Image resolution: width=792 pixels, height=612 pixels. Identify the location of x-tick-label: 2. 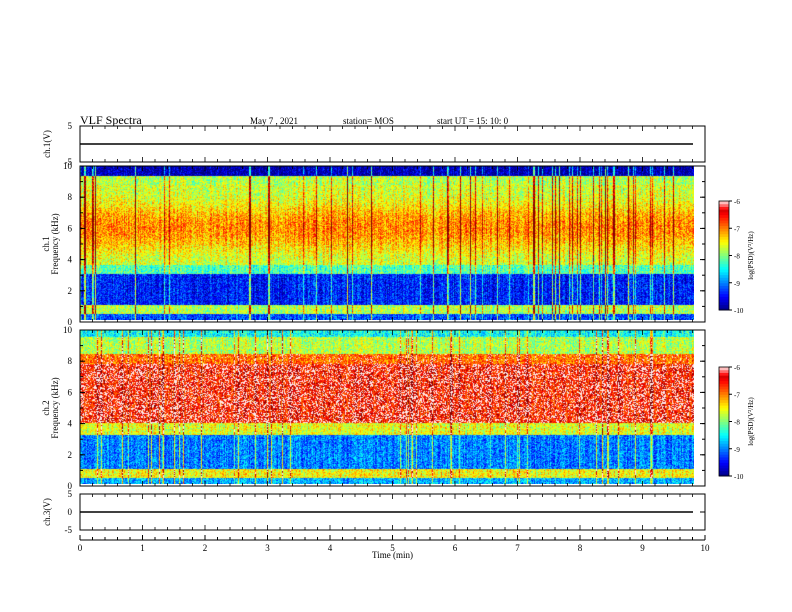
(205, 548).